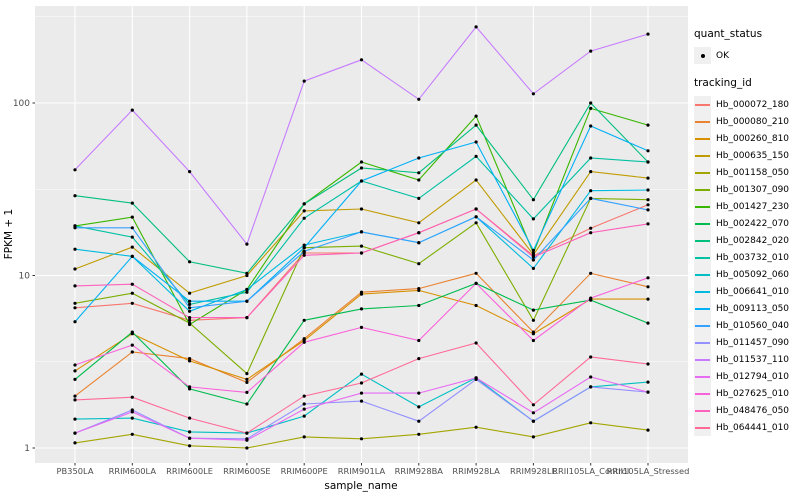  Describe the element at coordinates (753, 257) in the screenshot. I see `legend-item-label: Hb_003732_010` at that location.